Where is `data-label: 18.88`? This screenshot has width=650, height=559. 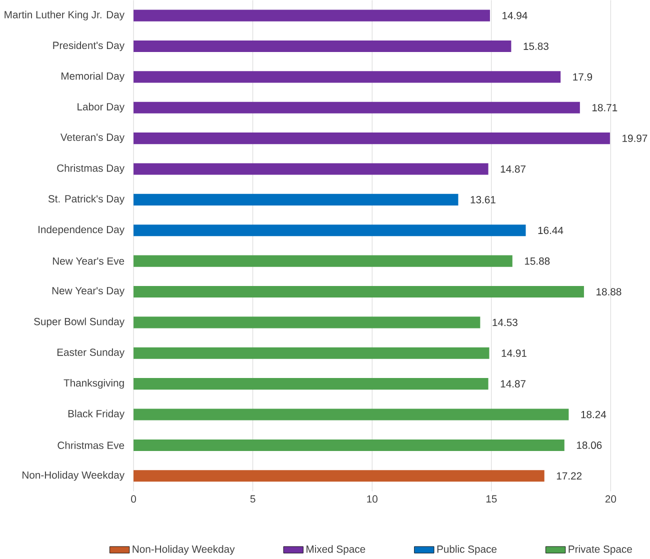
data-label: 18.88 is located at coordinates (609, 292).